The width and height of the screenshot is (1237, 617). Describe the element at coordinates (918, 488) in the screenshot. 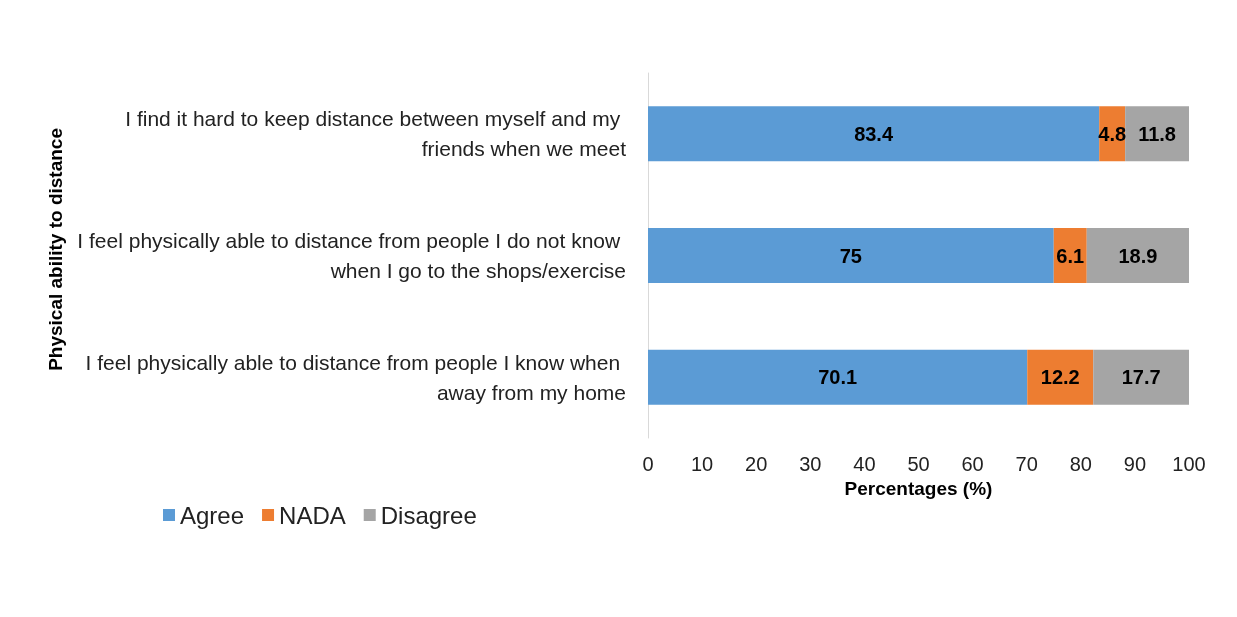

I see `x-axis-title: Percentages (%)` at that location.